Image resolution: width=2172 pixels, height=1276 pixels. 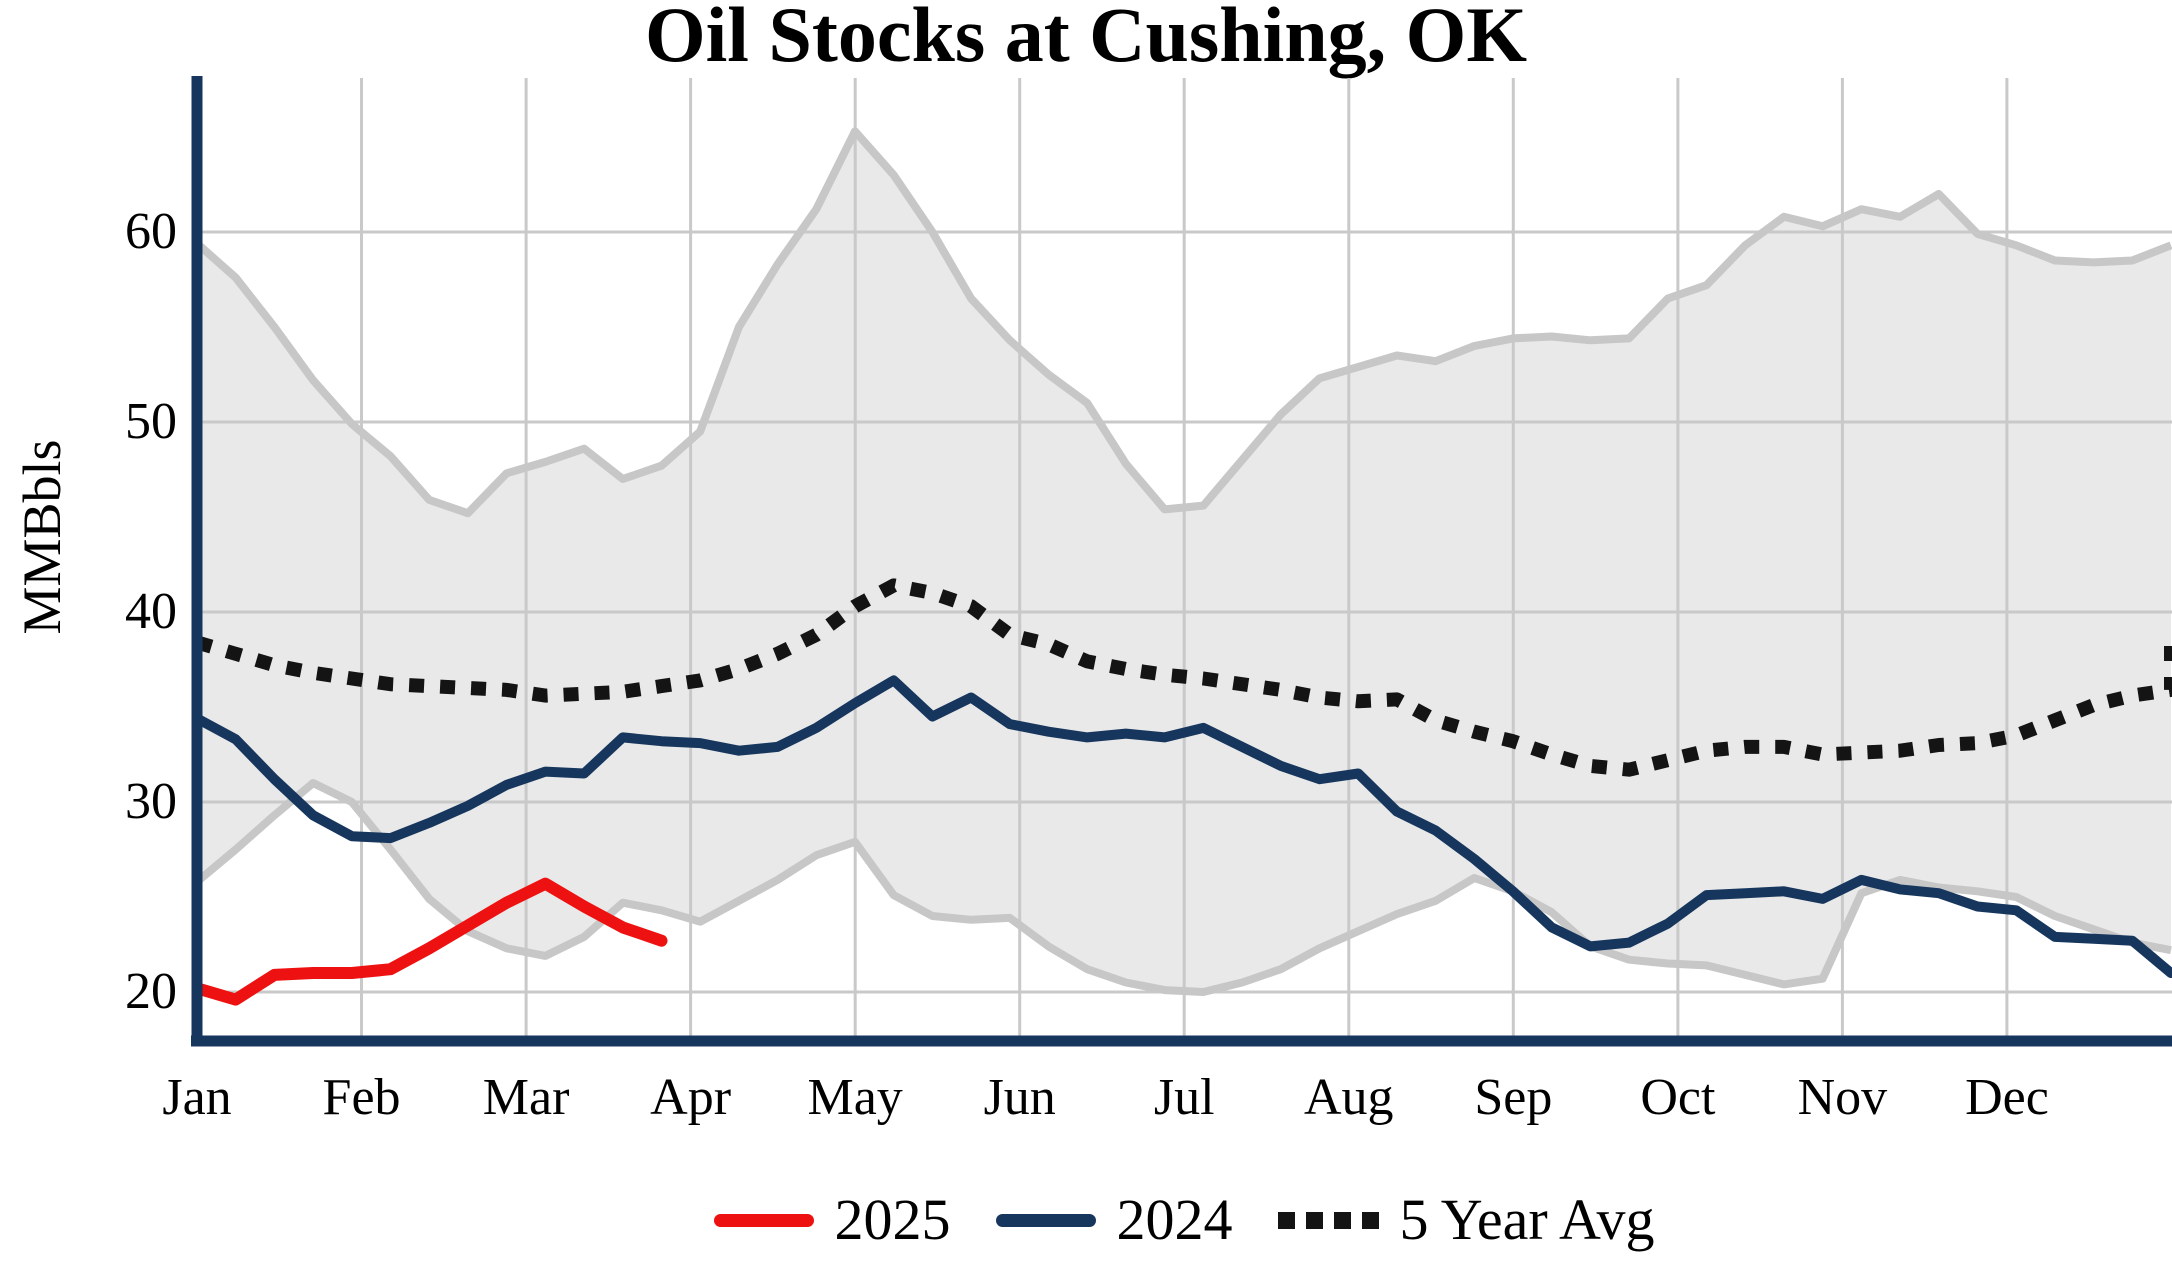 I want to click on legend-item-2025: 2025, so click(x=832, y=1220).